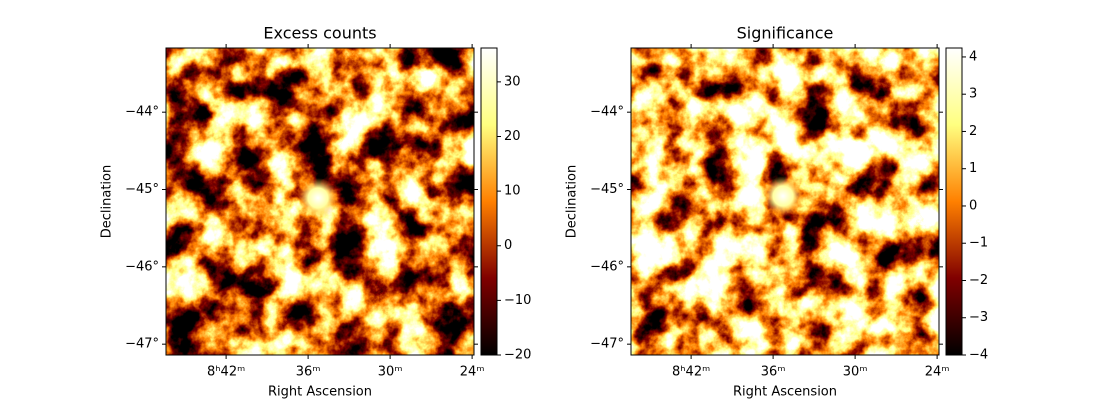 This screenshot has width=1100, height=400. I want to click on colorbar-tick-label: −20, so click(517, 355).